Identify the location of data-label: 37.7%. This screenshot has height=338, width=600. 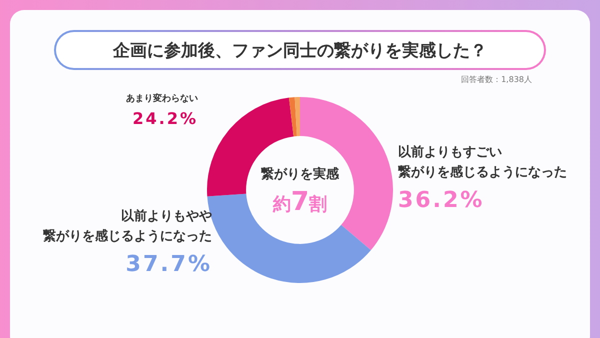
(168, 264).